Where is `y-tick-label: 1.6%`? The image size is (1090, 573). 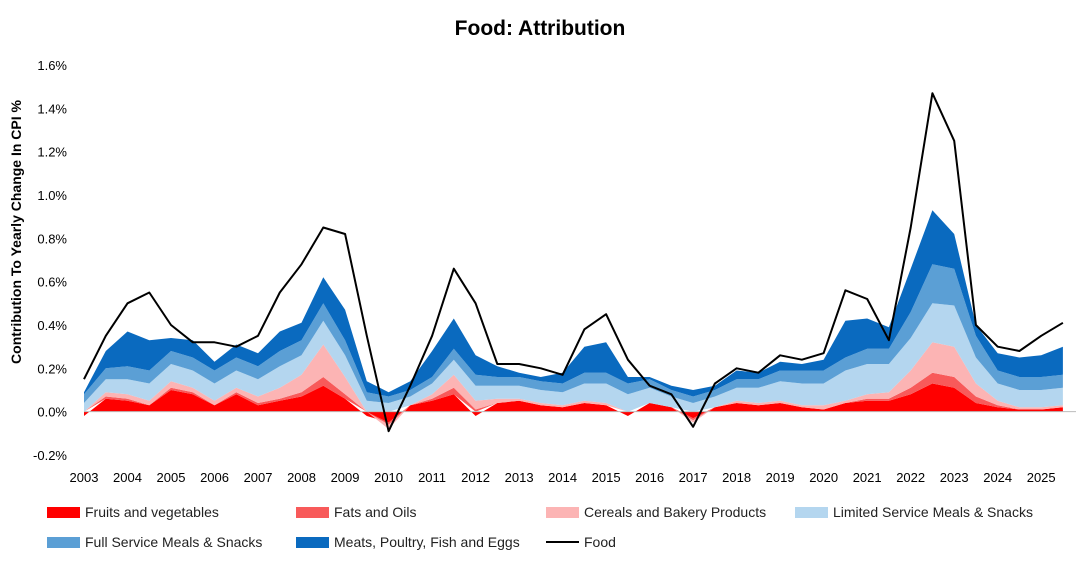
y-tick-label: 1.6% is located at coordinates (52, 65).